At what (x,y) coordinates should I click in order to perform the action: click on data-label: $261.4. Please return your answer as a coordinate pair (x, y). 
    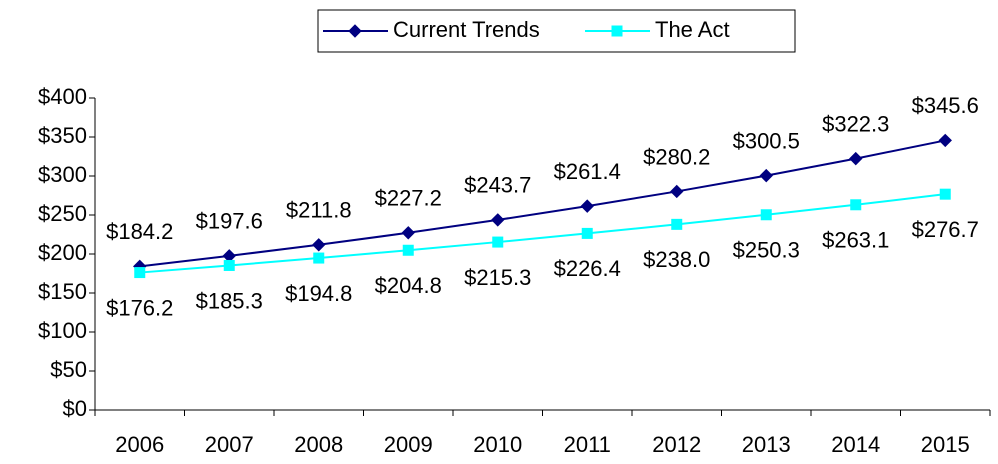
    Looking at the image, I should click on (587, 171).